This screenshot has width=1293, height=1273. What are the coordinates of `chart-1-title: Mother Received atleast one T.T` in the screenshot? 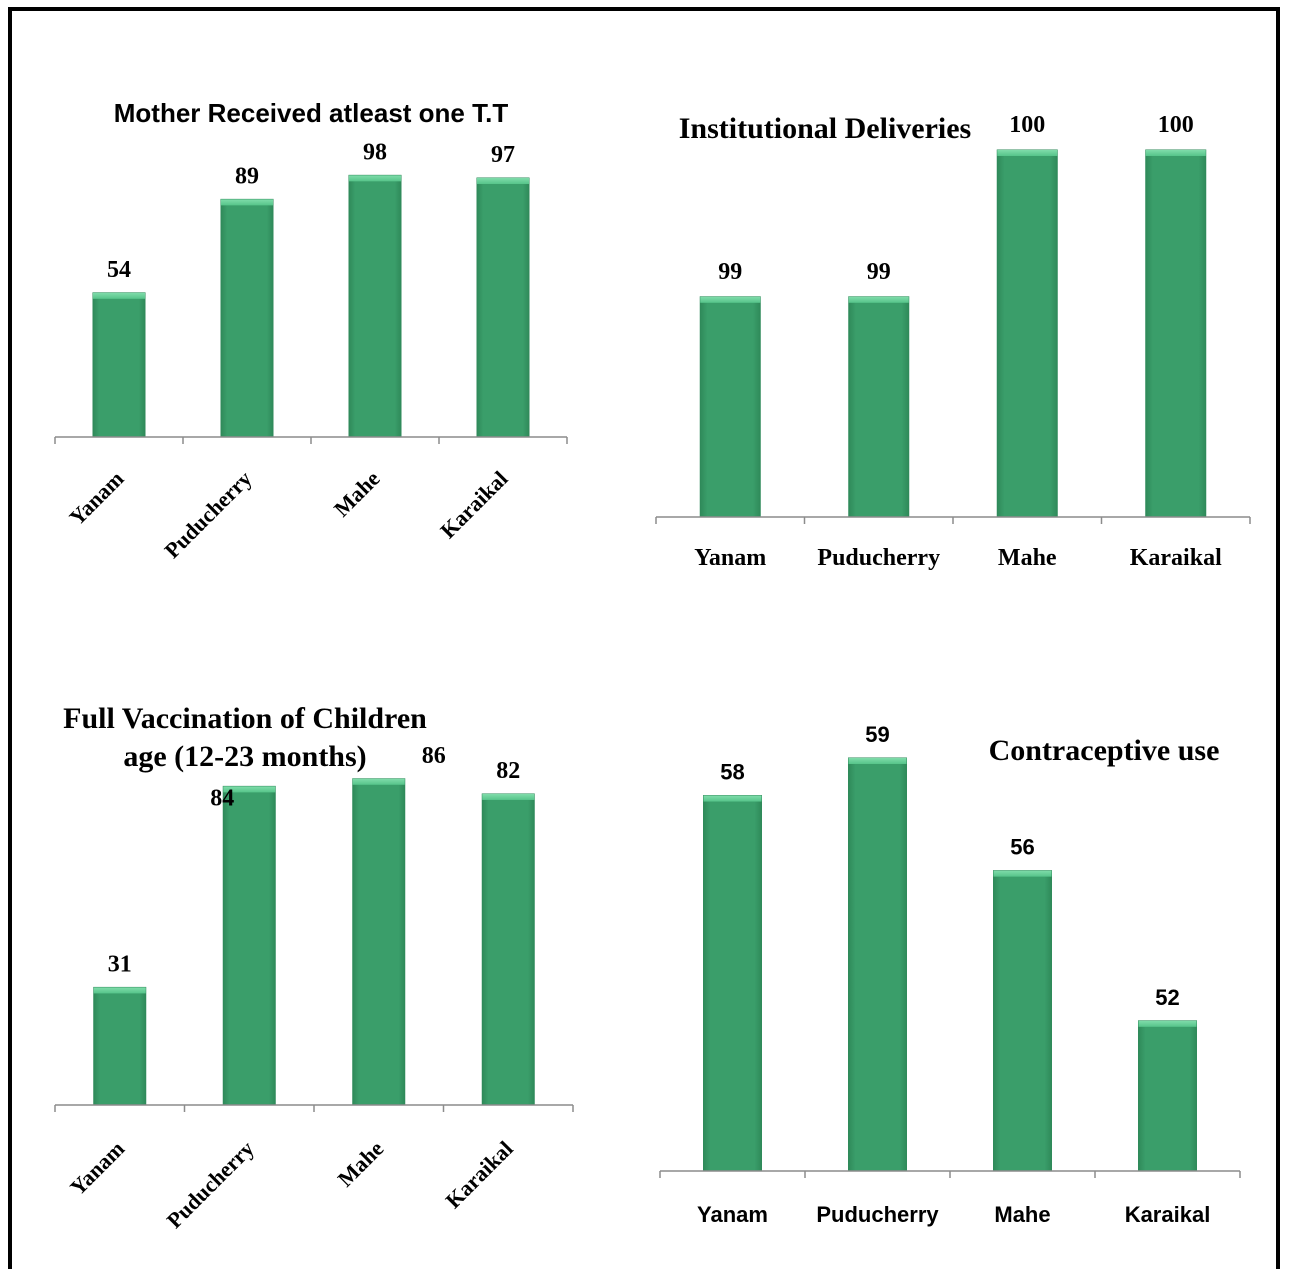 It's located at (311, 113).